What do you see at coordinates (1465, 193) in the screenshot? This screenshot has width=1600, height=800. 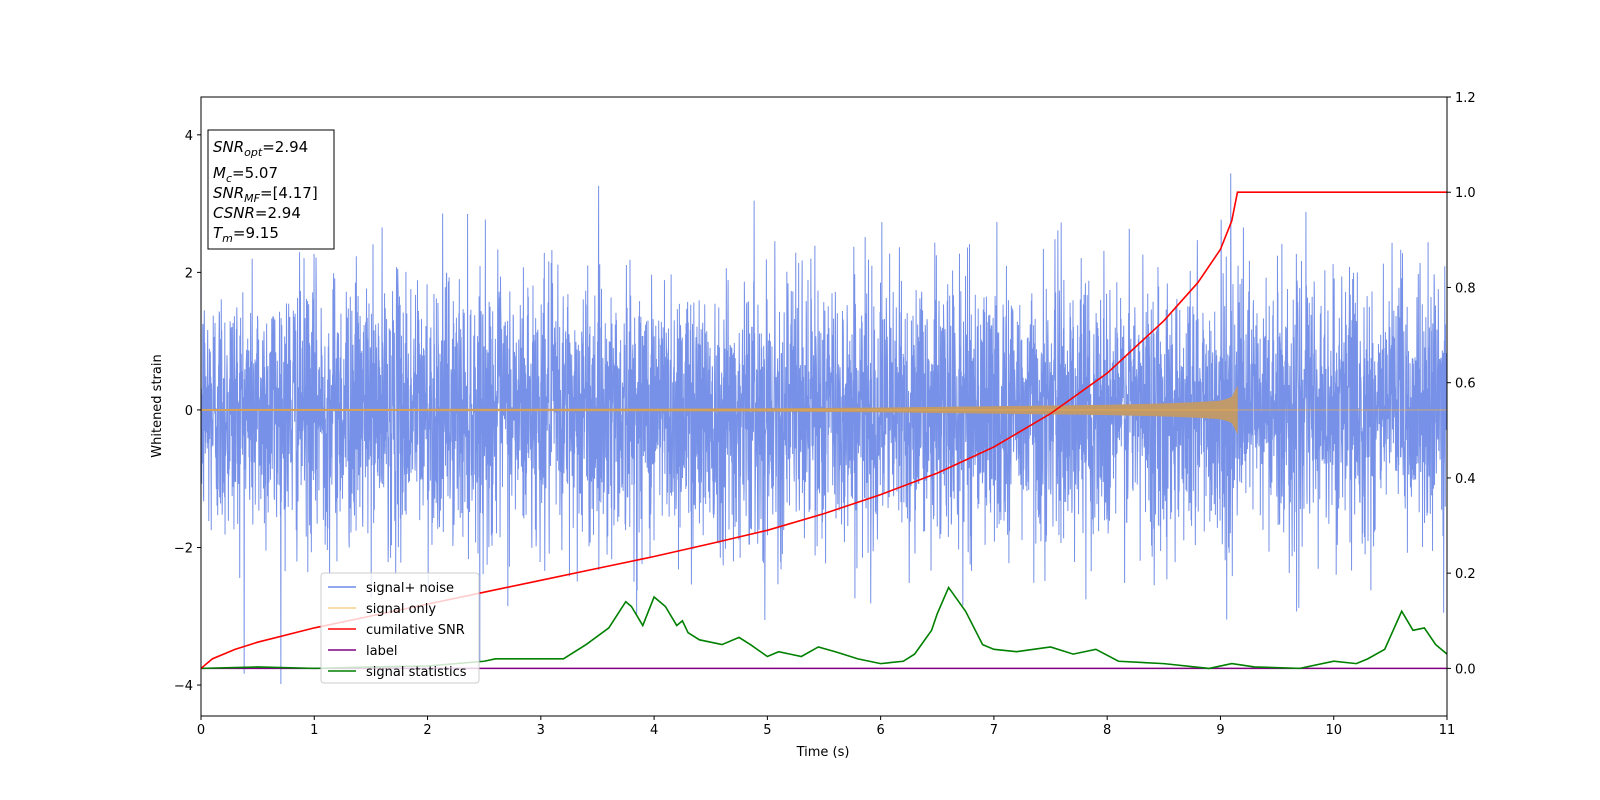 I see `y-right-tick-label: 1.0` at bounding box center [1465, 193].